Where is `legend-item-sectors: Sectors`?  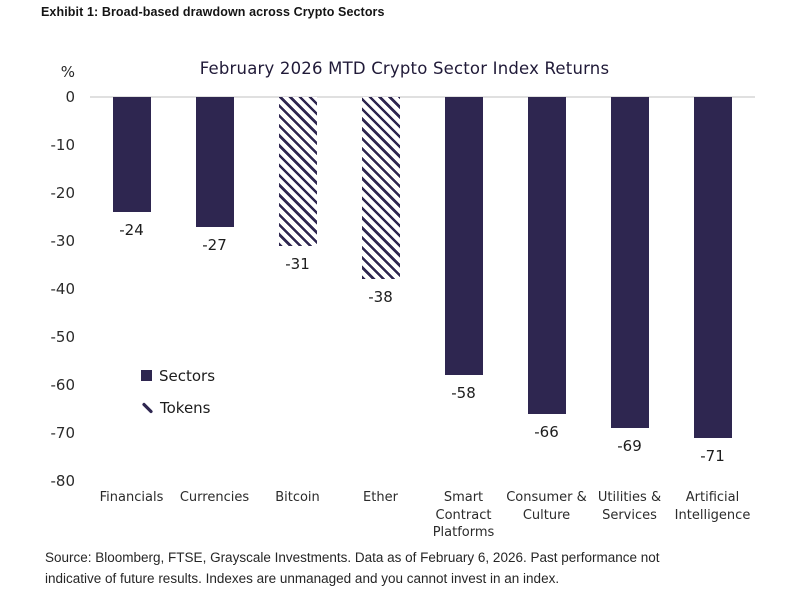
legend-item-sectors: Sectors is located at coordinates (178, 375).